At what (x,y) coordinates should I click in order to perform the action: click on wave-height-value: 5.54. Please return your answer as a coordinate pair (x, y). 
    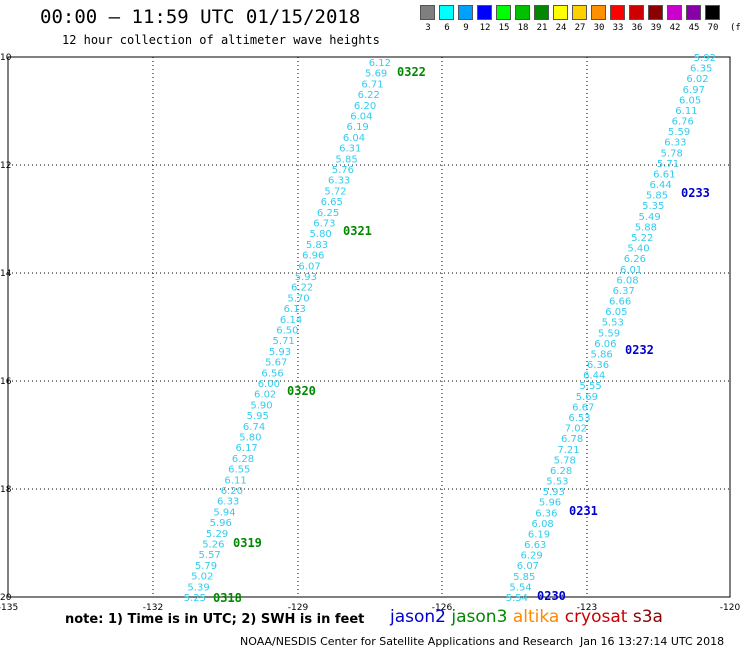
    Looking at the image, I should click on (517, 598).